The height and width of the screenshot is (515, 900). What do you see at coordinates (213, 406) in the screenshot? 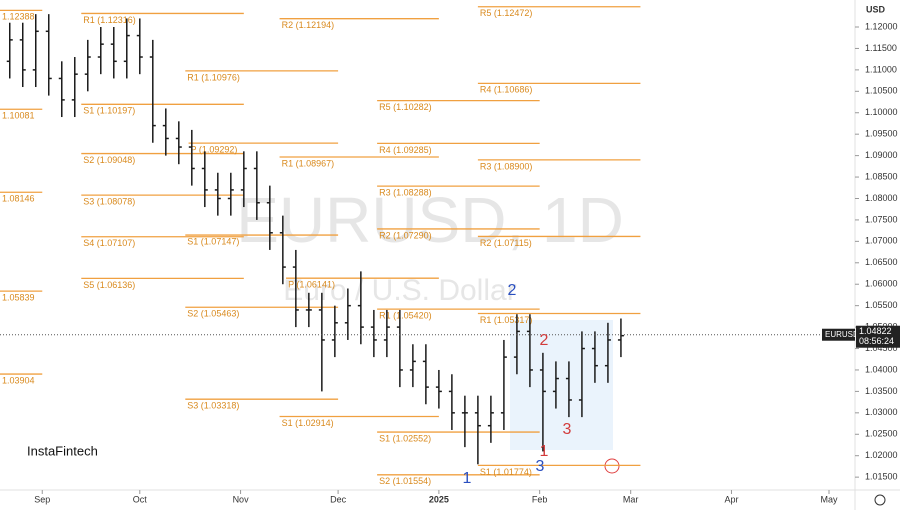
I see `pivot-label: S3 (1.03318)` at bounding box center [213, 406].